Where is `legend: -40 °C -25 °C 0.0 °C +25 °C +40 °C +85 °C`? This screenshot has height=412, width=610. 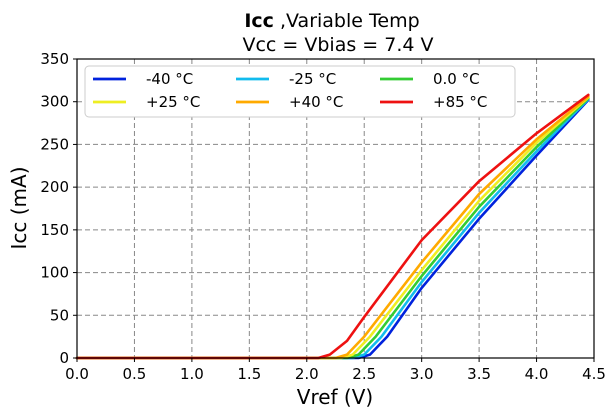
legend: -40 °C -25 °C 0.0 °C +25 °C +40 °C +85 °C is located at coordinates (300, 91).